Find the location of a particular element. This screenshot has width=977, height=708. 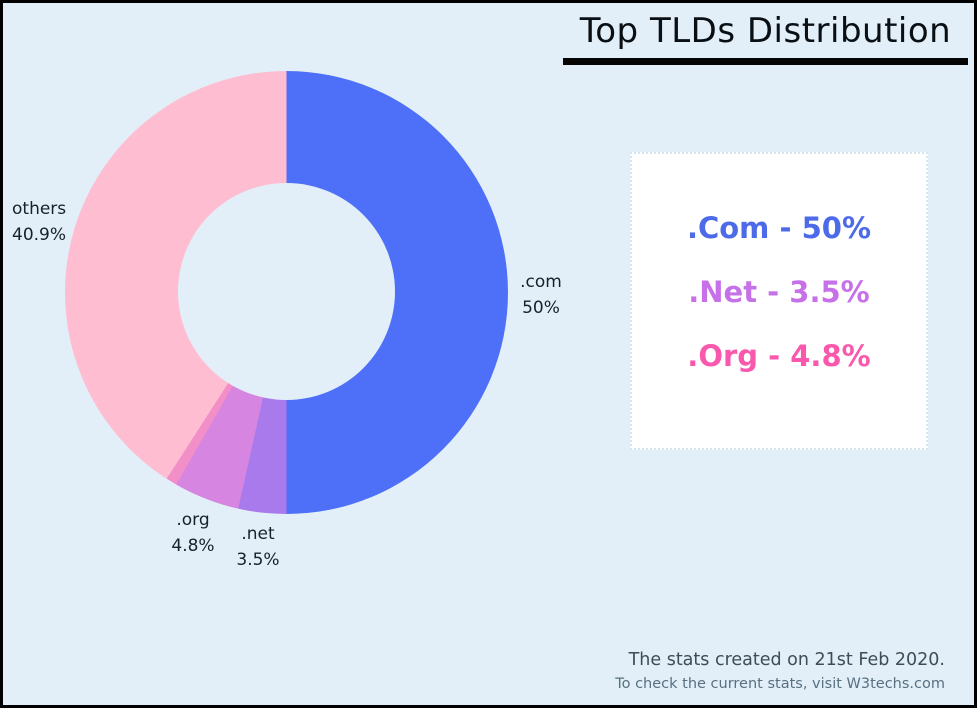

slice-label-others: others 40.9% is located at coordinates (39, 222).